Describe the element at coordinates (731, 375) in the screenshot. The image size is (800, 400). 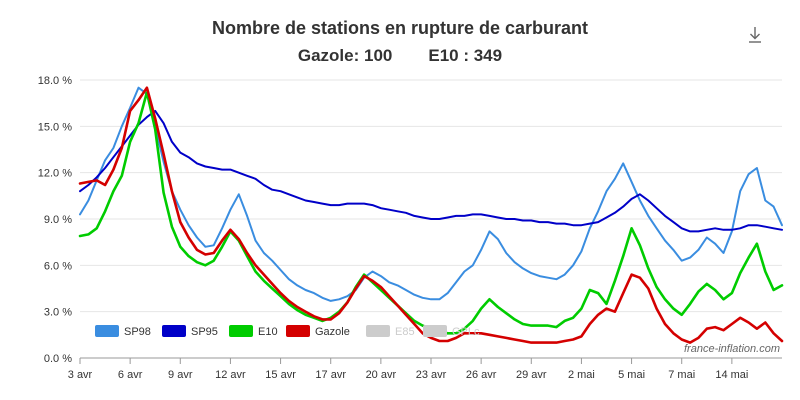
I see `x-tick-label: 14 mai` at that location.